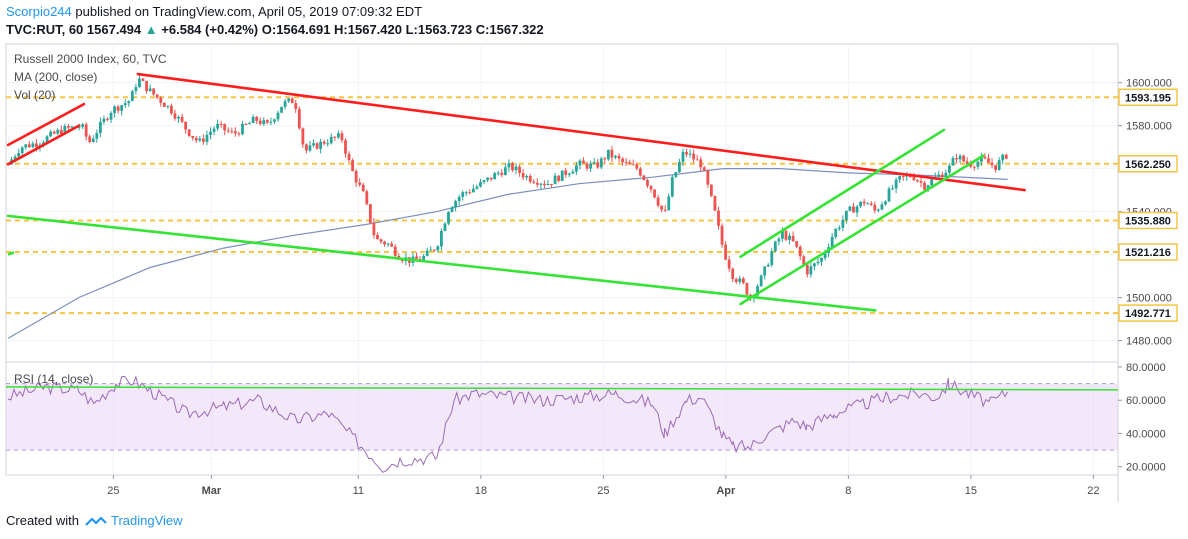 Image resolution: width=1188 pixels, height=539 pixels. I want to click on price-change: +6.584 (+0.42%), so click(210, 29).